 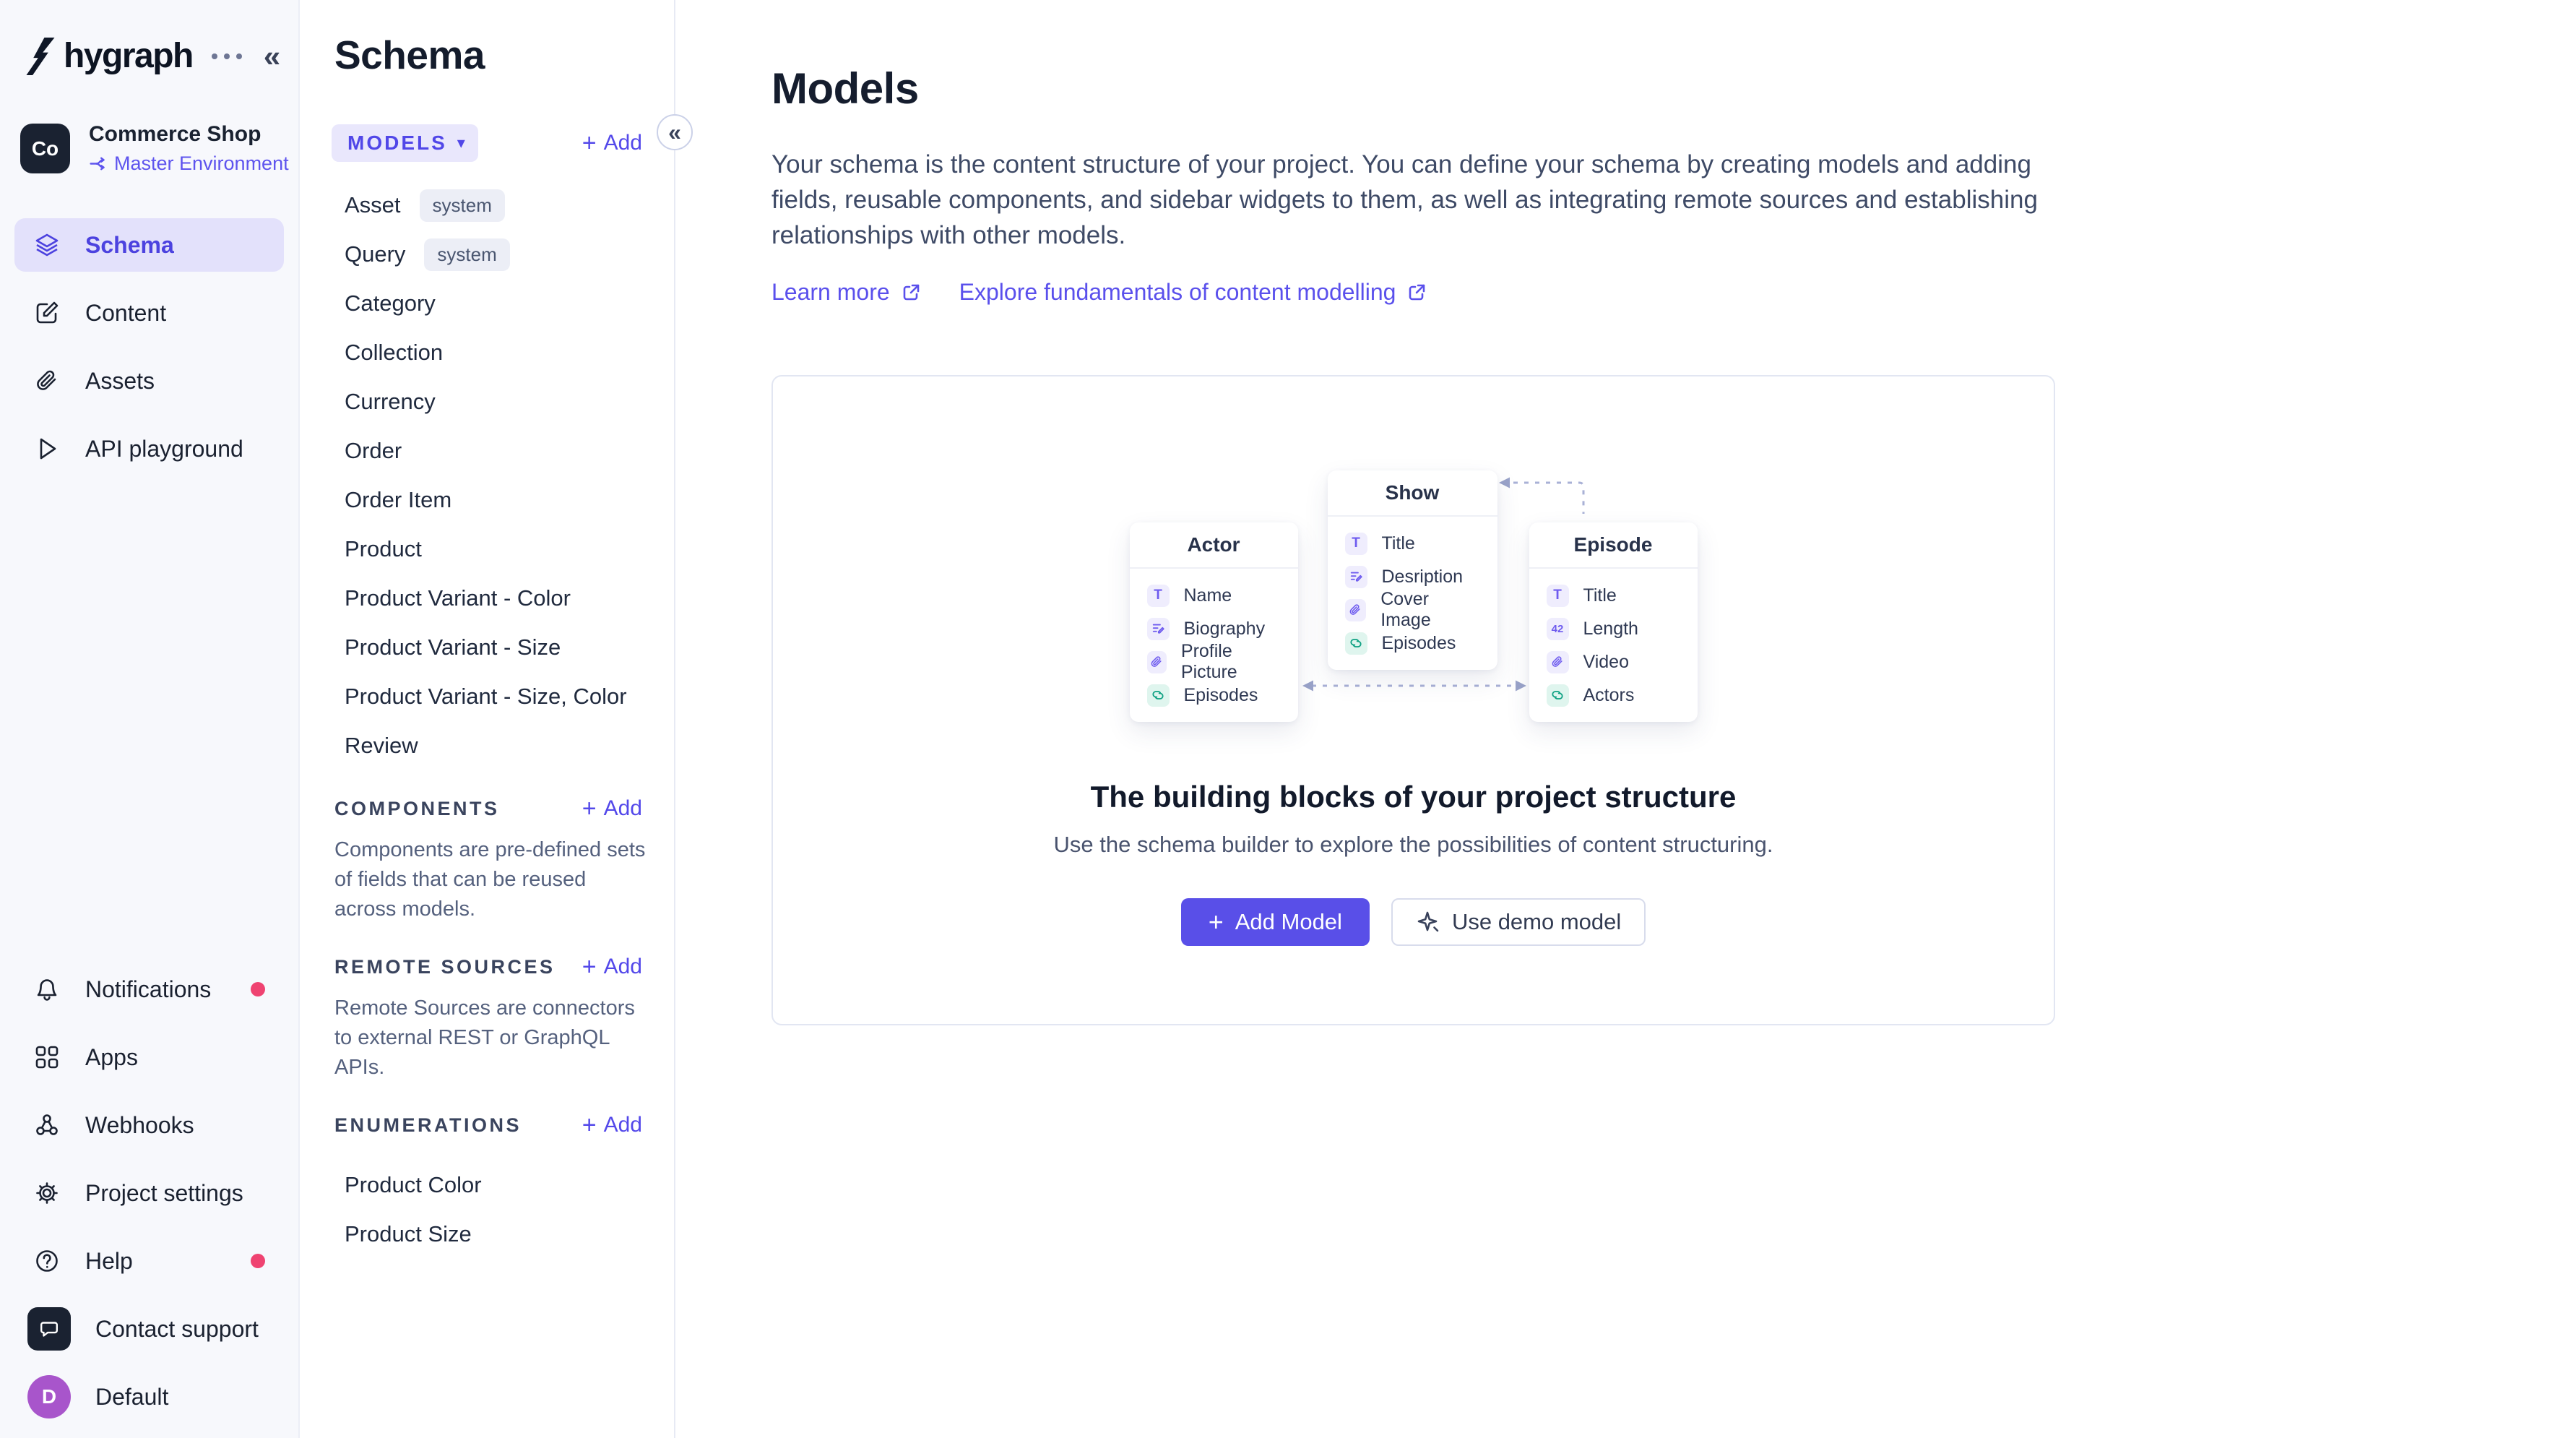 I want to click on paperclip-icon, so click(x=47, y=381).